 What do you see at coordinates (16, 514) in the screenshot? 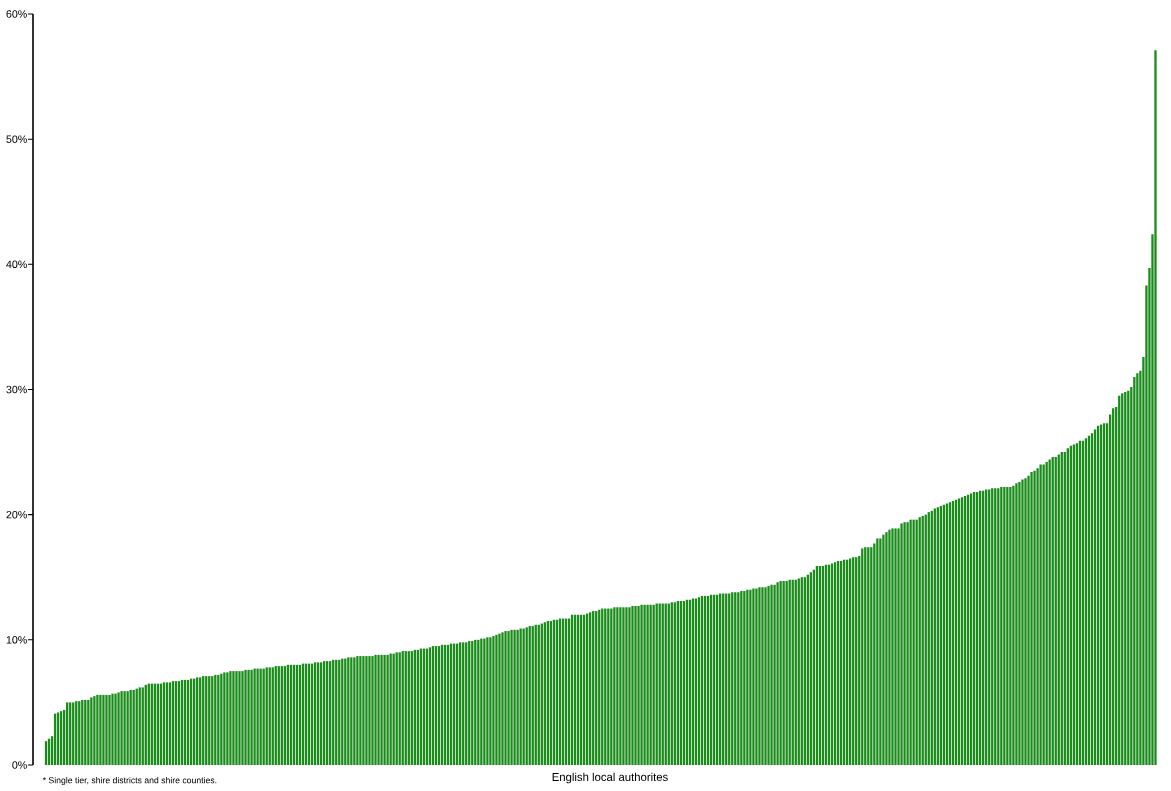
I see `y-tick-label: 20%` at bounding box center [16, 514].